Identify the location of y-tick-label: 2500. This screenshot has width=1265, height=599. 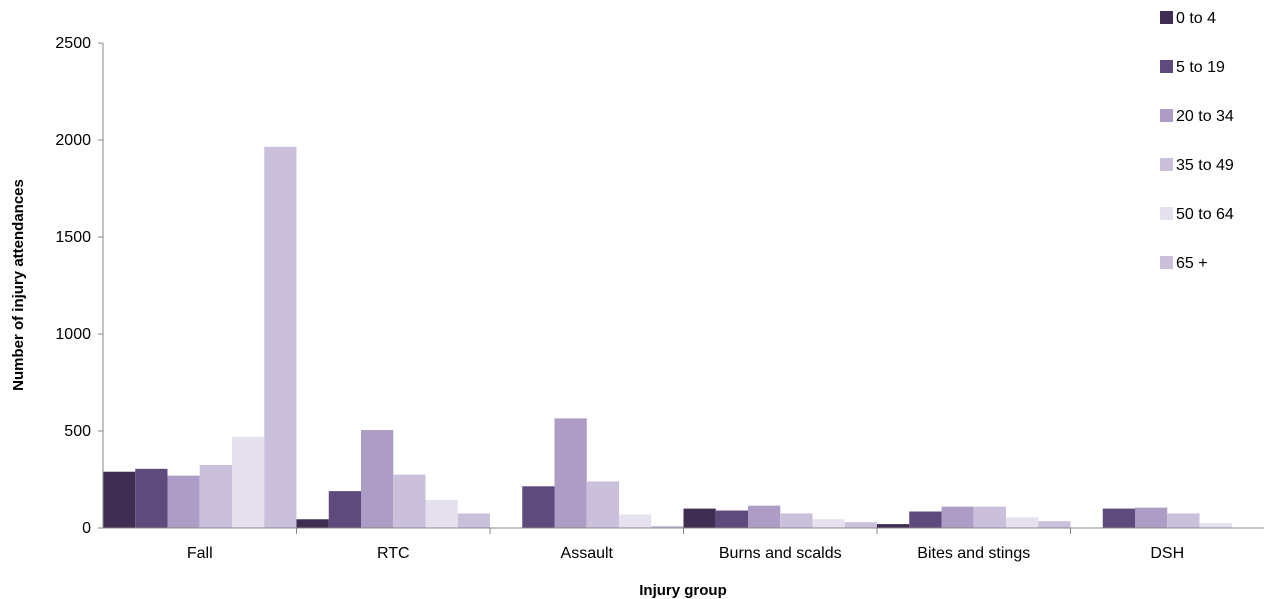
(73, 43).